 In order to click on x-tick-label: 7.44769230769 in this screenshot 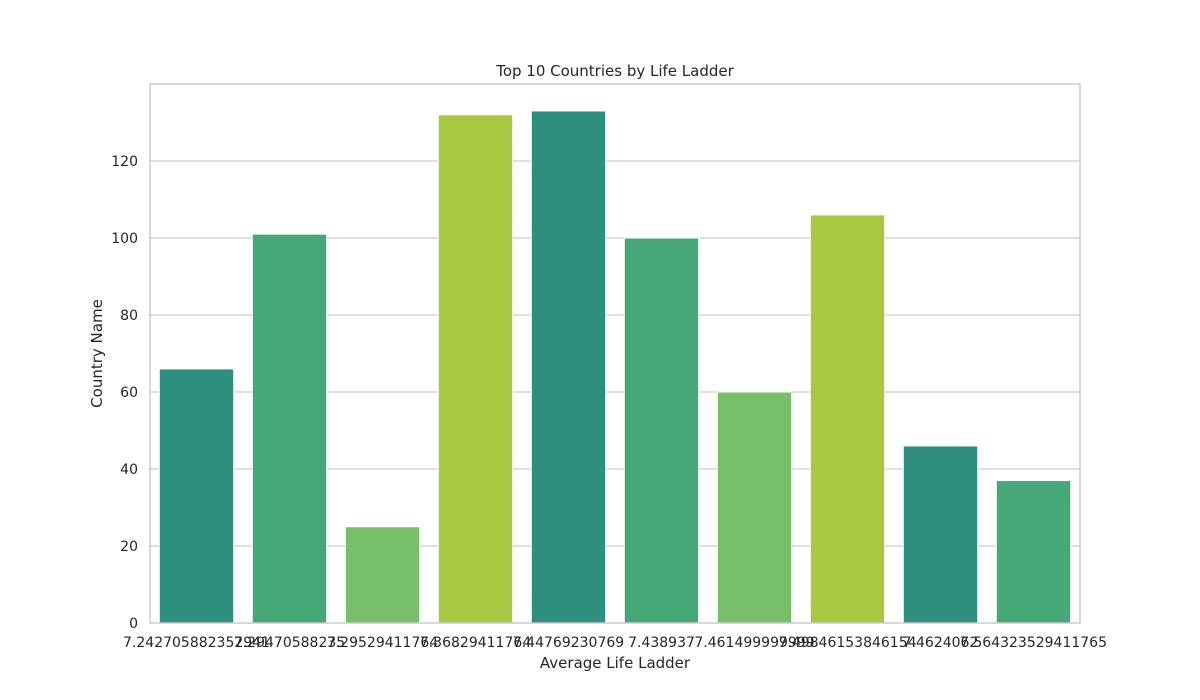, I will do `click(568, 643)`.